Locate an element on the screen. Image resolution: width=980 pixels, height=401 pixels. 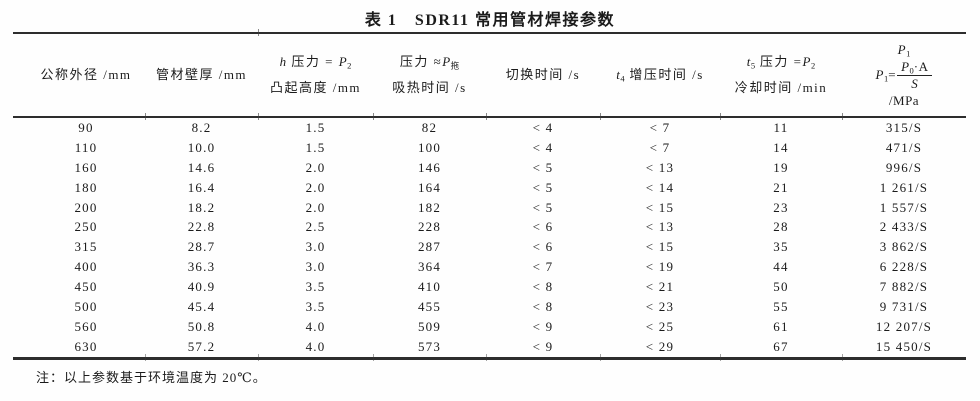
table-cell: < 29 is located at coordinates (660, 346).